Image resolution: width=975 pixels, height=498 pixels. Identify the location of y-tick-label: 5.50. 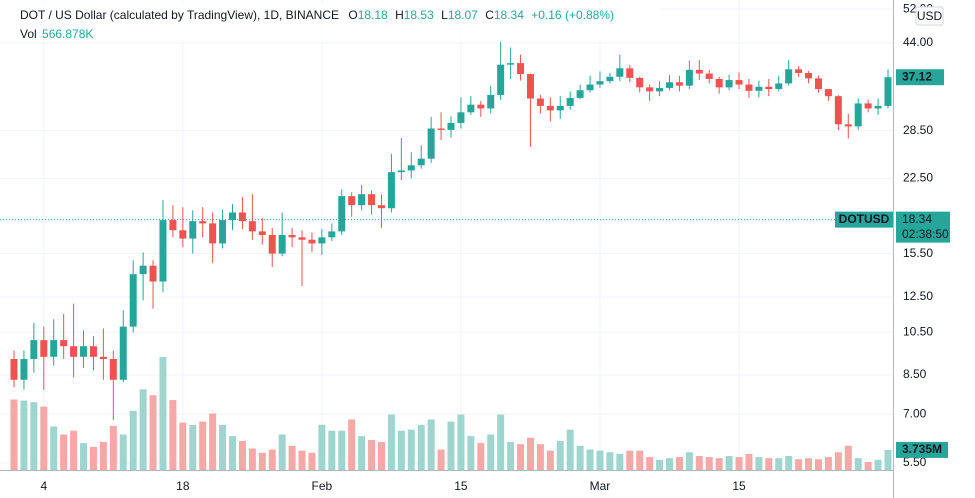
(915, 462).